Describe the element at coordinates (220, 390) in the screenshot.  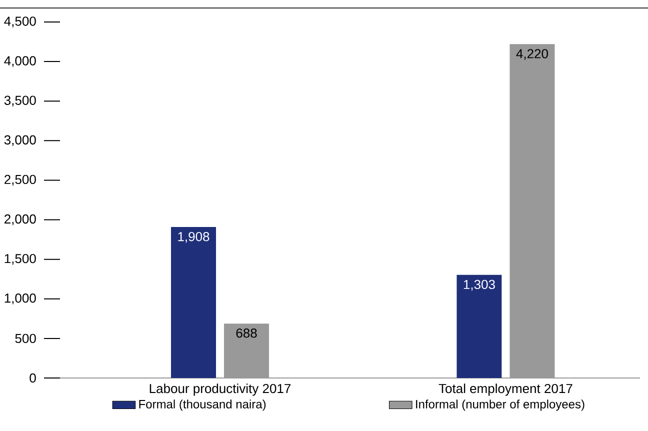
I see `x-tick-label: Labour productivity 2017` at that location.